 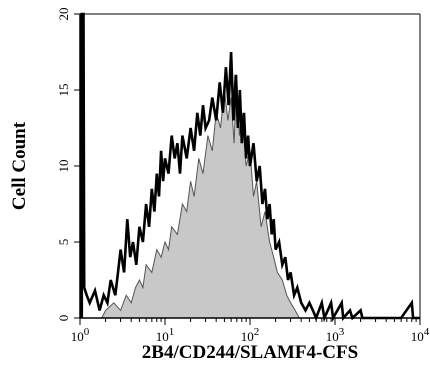 What do you see at coordinates (165, 335) in the screenshot?
I see `x-tick-label: 10¹` at bounding box center [165, 335].